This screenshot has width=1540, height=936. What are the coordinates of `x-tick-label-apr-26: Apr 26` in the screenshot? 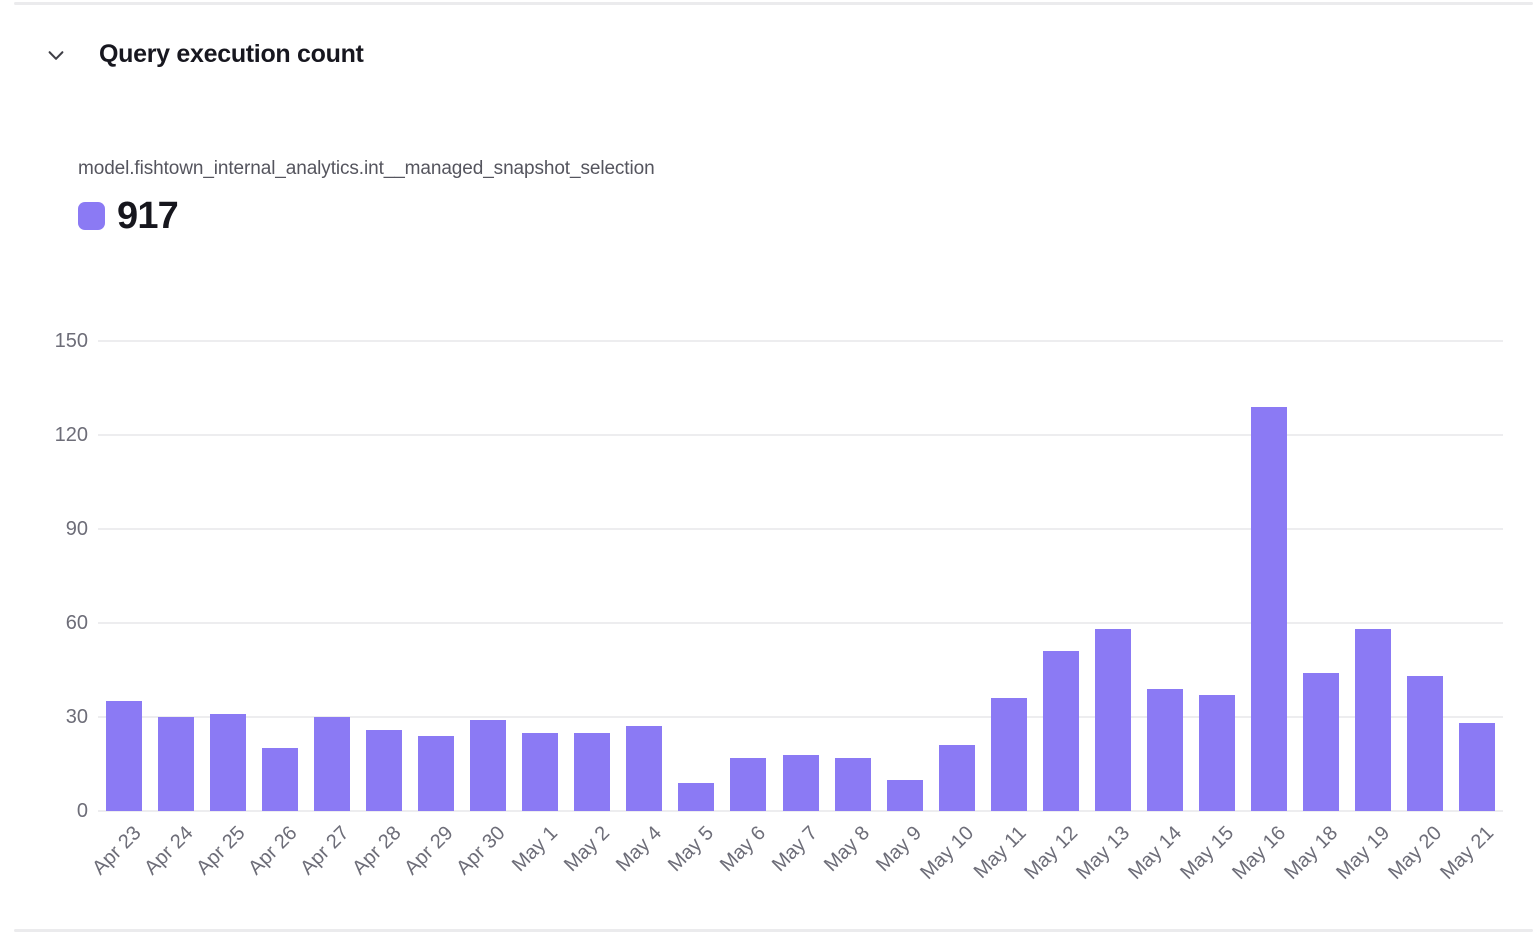 It's located at (273, 851).